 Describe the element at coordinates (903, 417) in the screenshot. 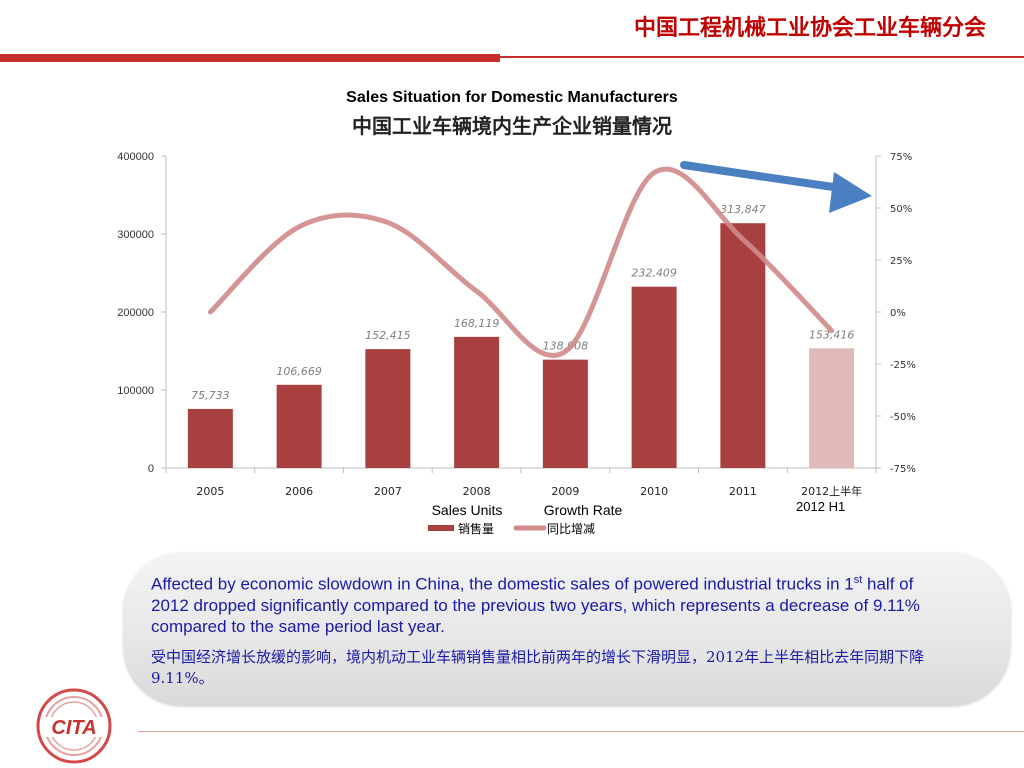

I see `right-tick-label: -50%` at that location.